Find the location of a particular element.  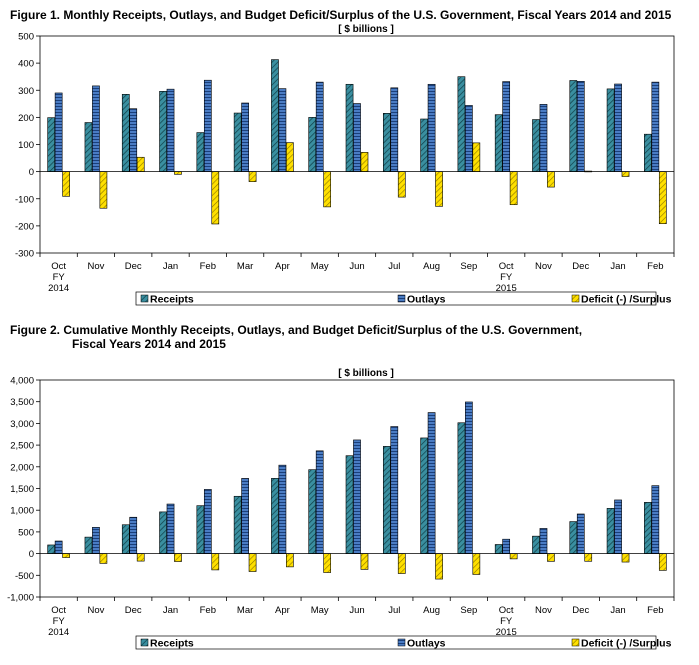

legend-swatch-deficit is located at coordinates (575, 642).